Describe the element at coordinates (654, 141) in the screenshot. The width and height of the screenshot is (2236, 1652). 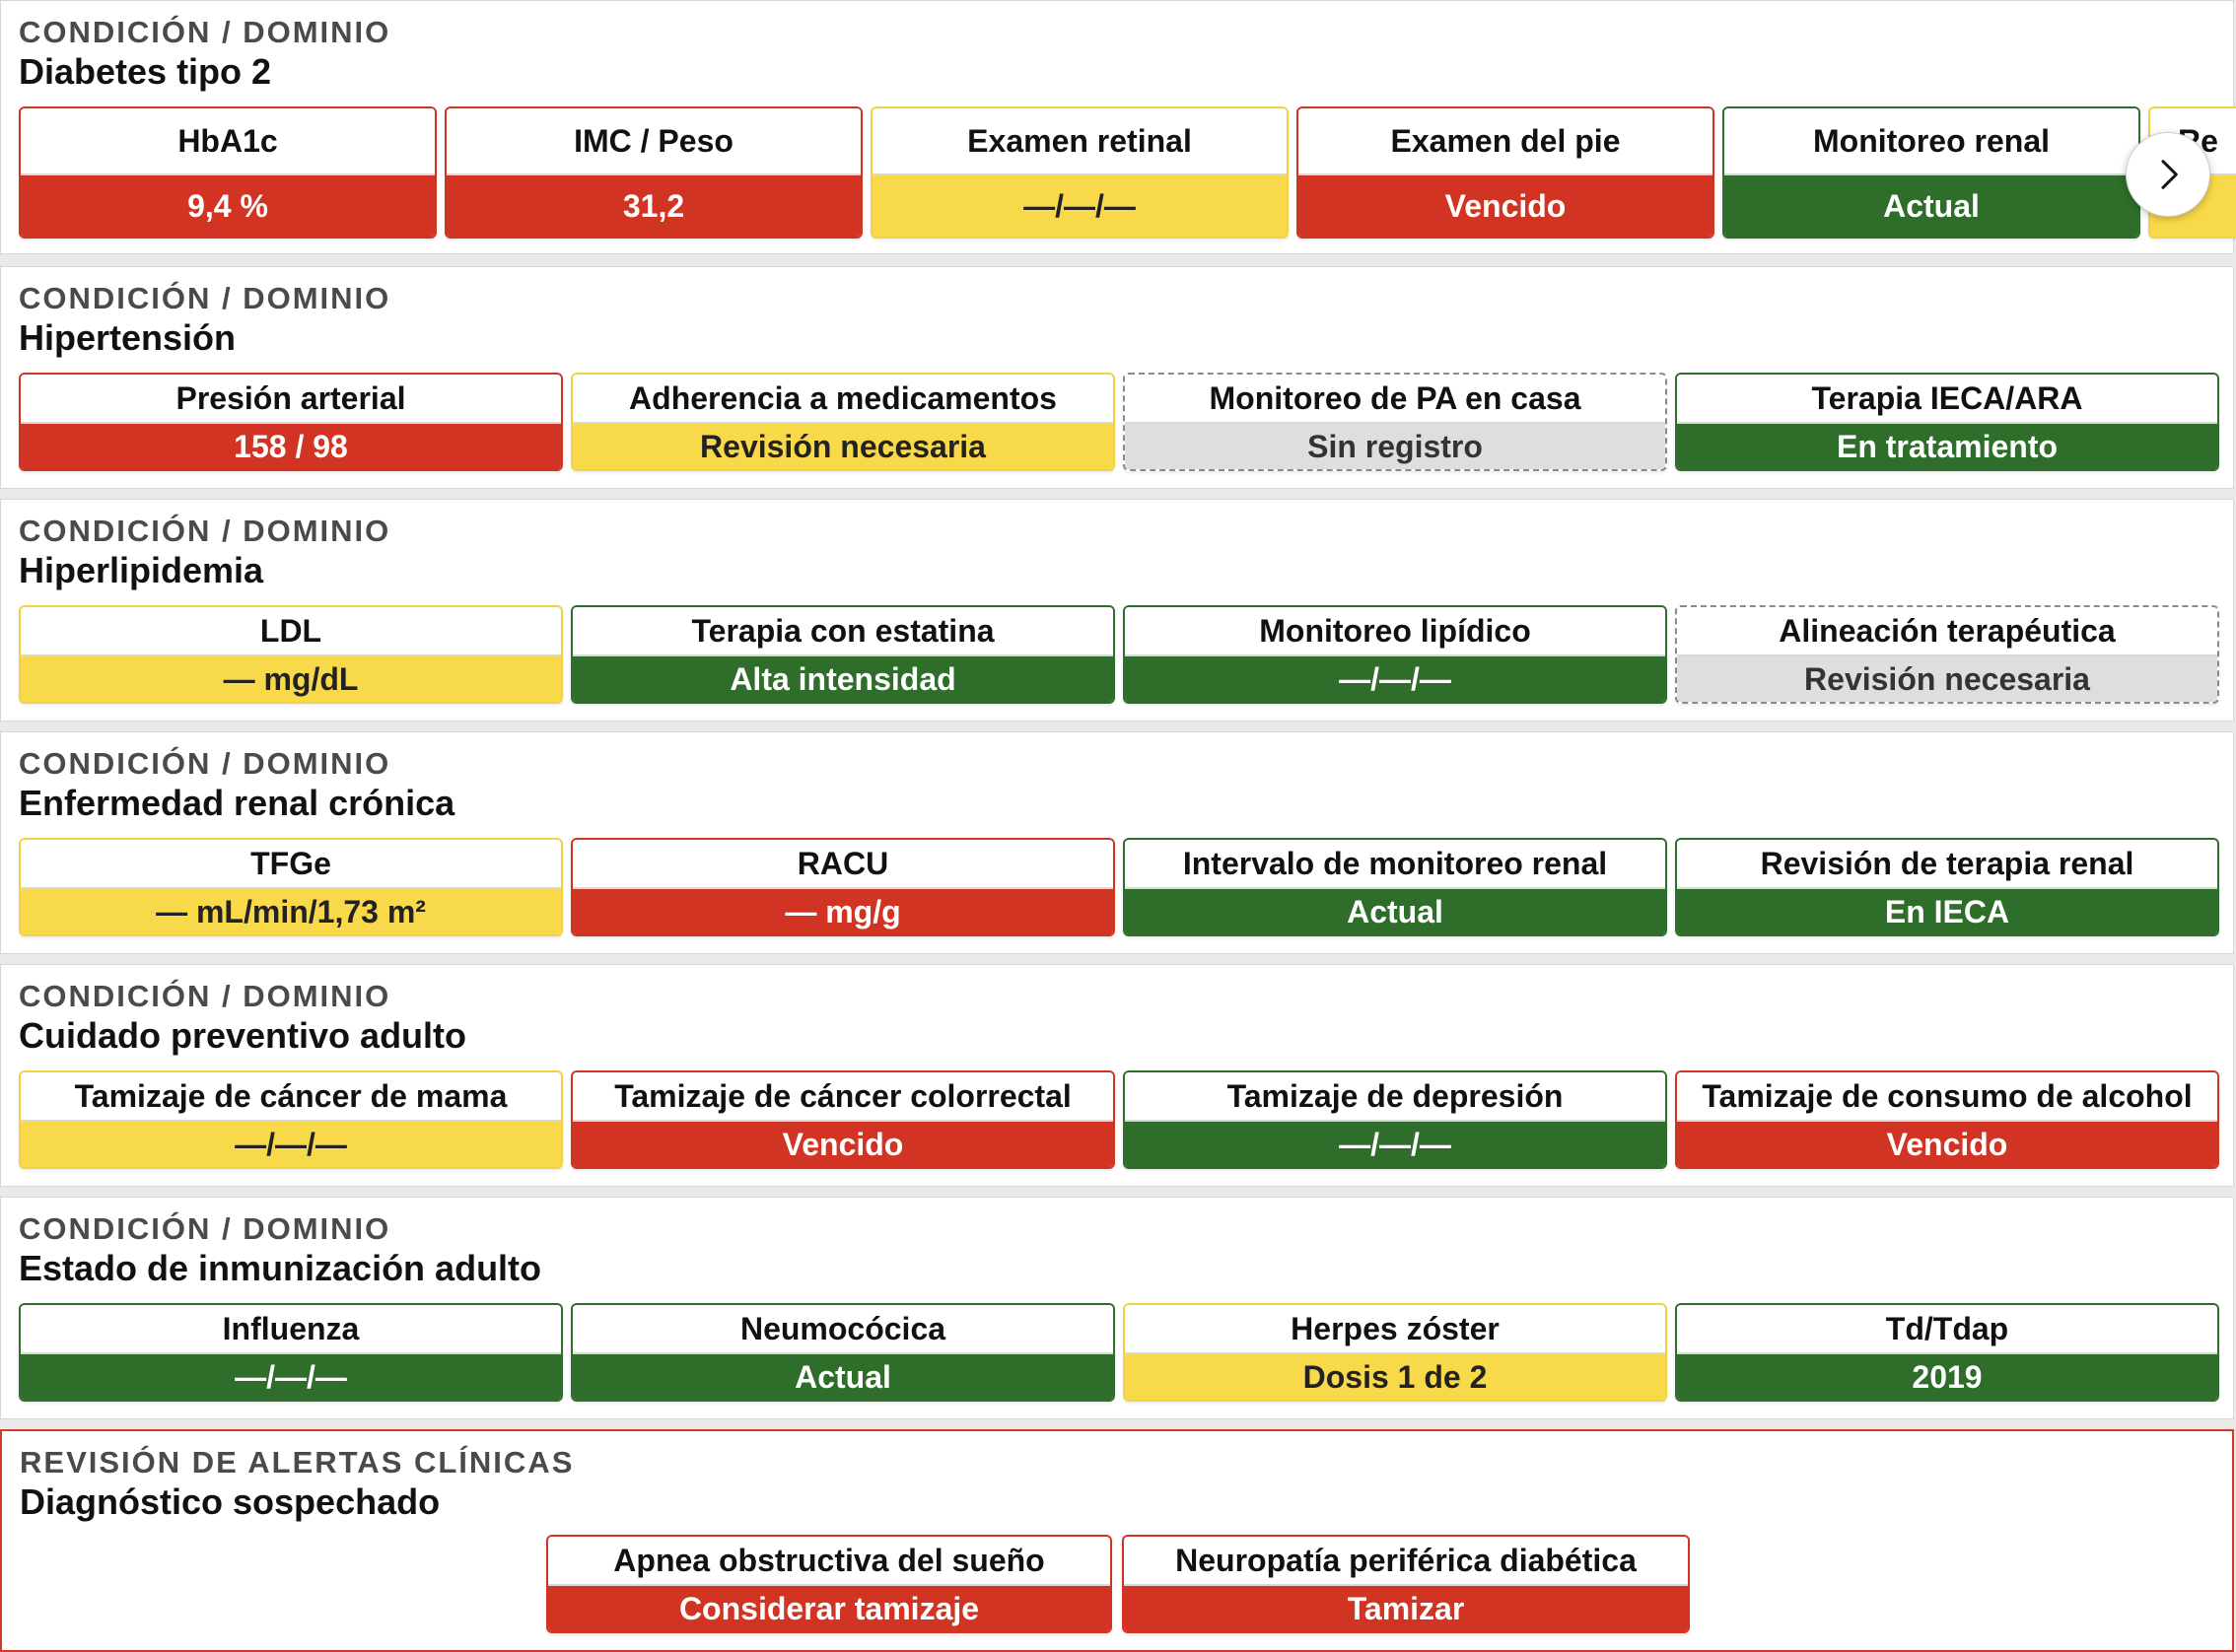
I see `tile-label: IMC / Peso` at that location.